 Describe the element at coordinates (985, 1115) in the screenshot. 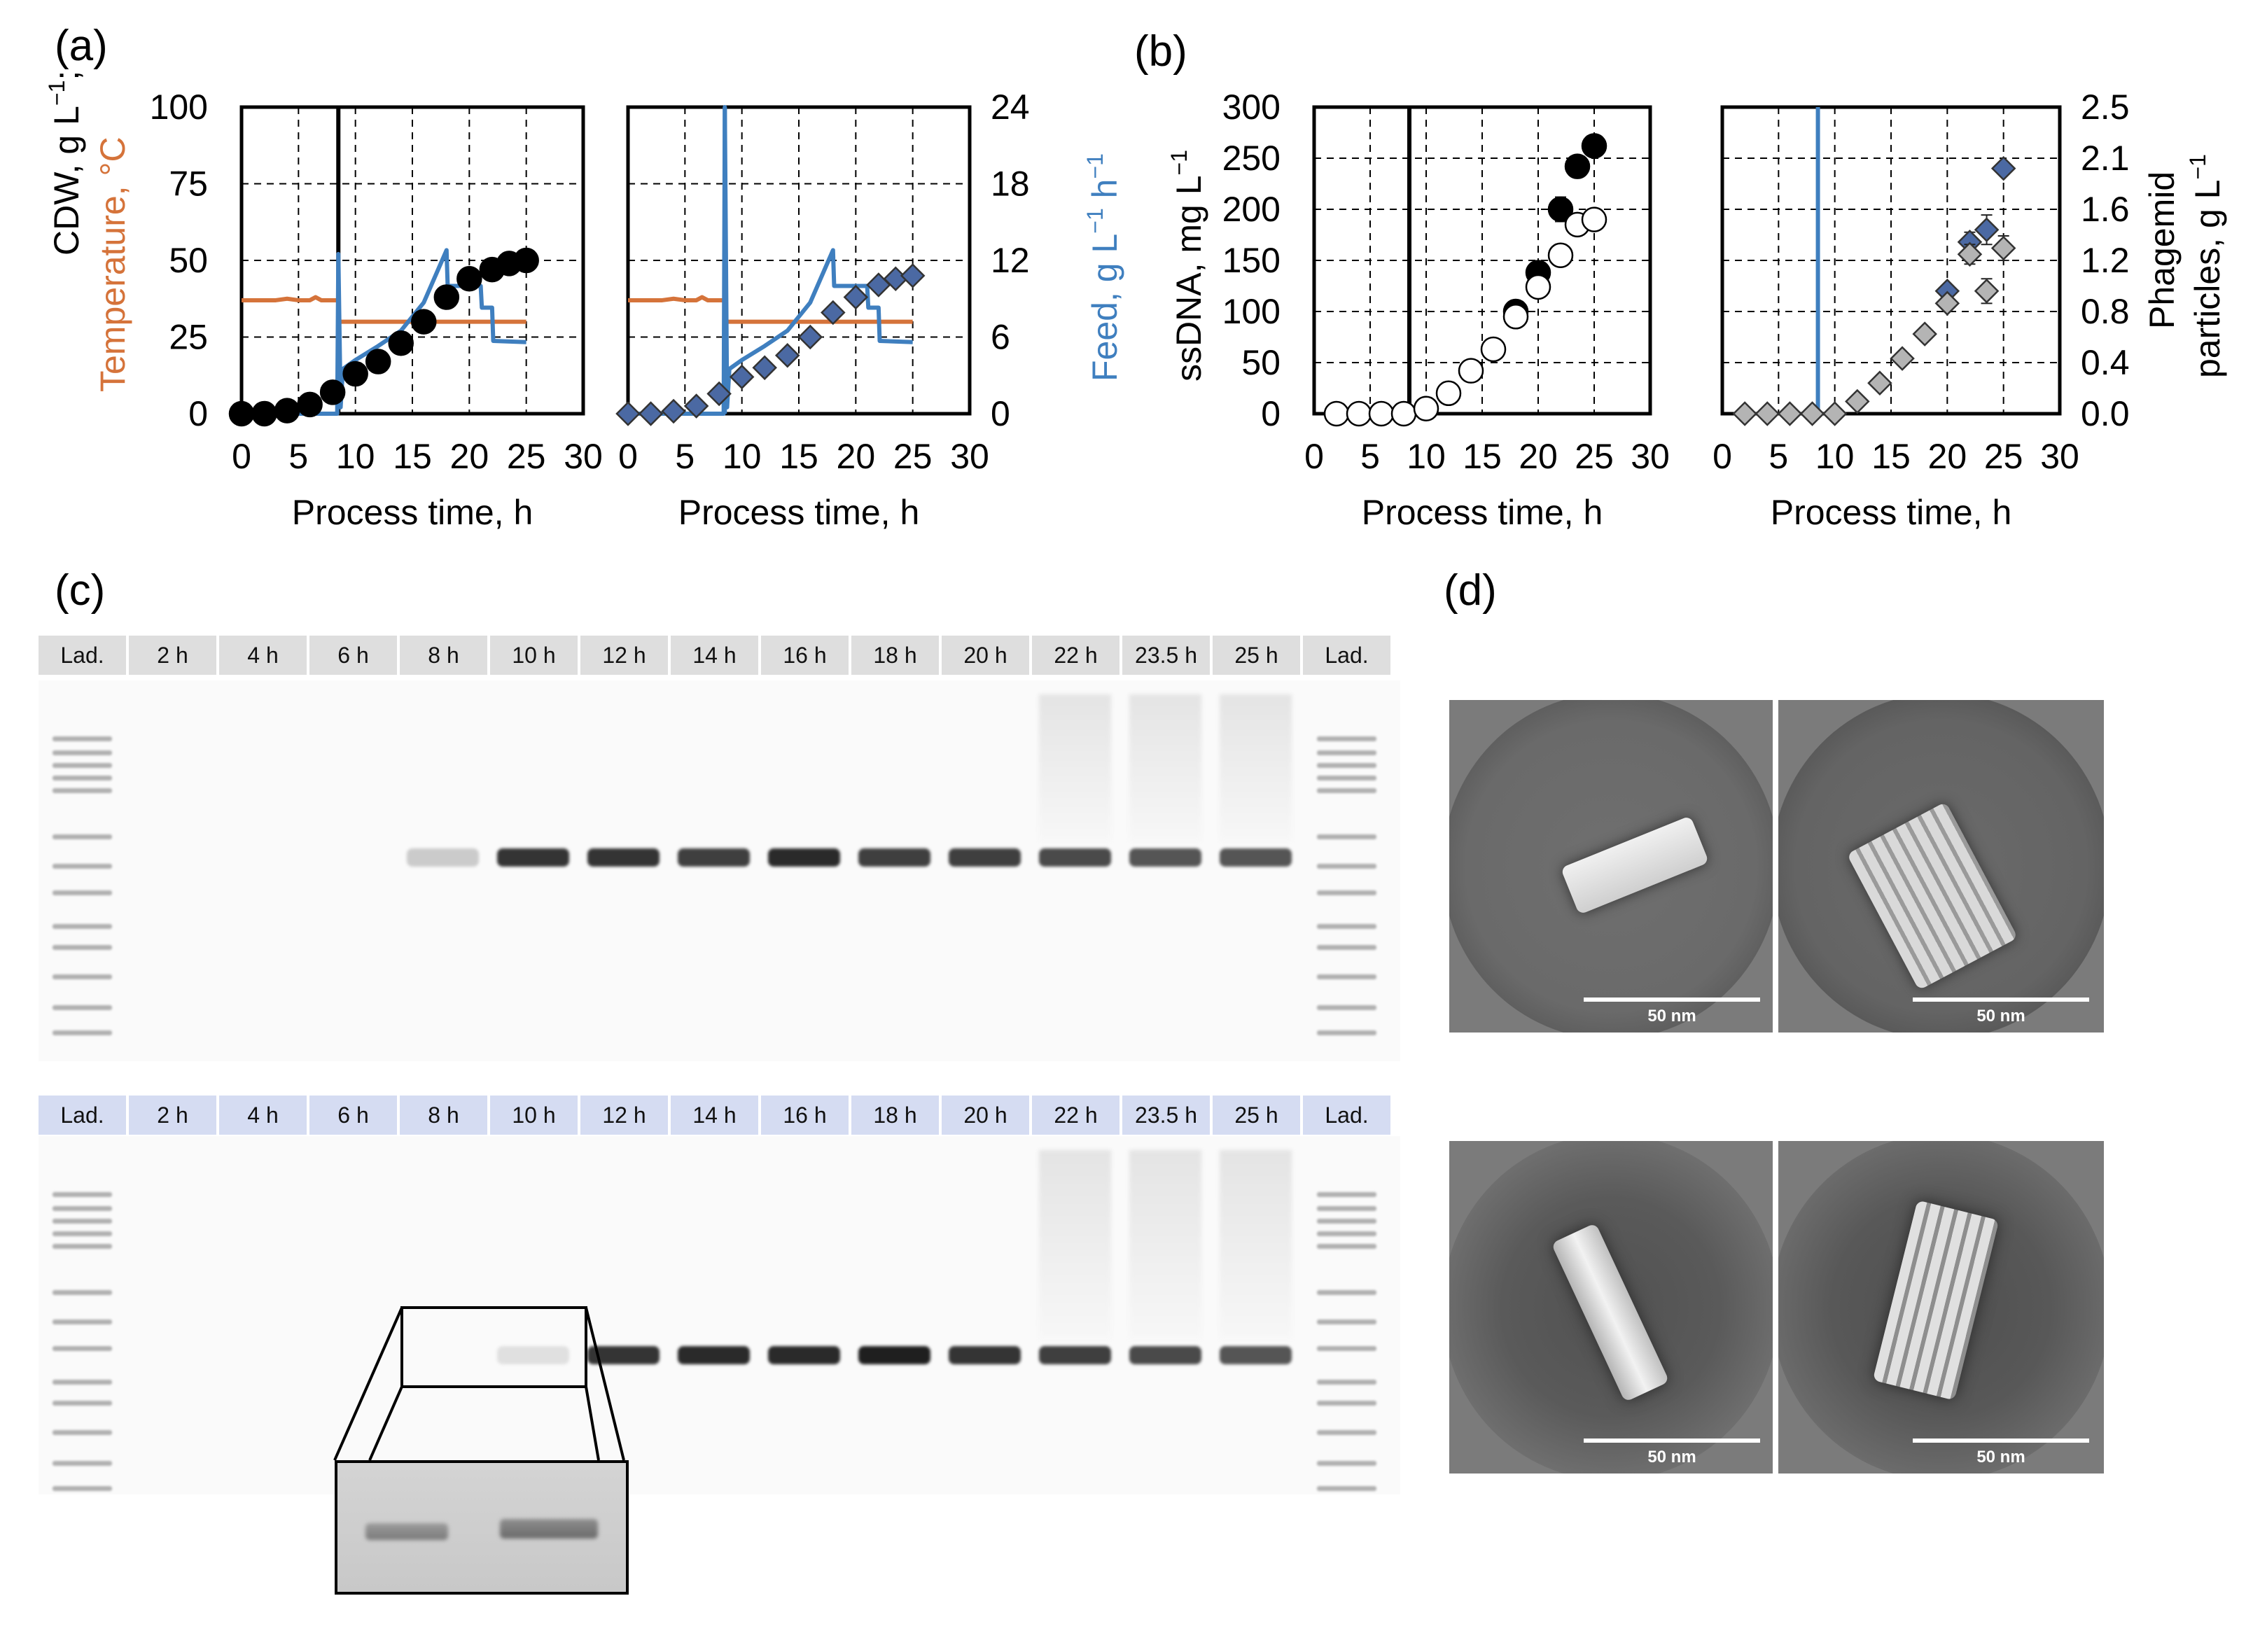

I see `lane-label: 20 h` at that location.